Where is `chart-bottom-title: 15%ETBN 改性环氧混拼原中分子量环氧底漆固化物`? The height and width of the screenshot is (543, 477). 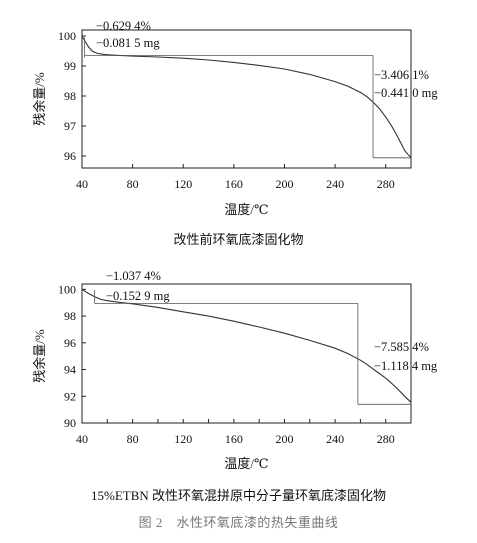
chart-bottom-title: 15%ETBN 改性环氧混拼原中分子量环氧底漆固化物 is located at coordinates (238, 495).